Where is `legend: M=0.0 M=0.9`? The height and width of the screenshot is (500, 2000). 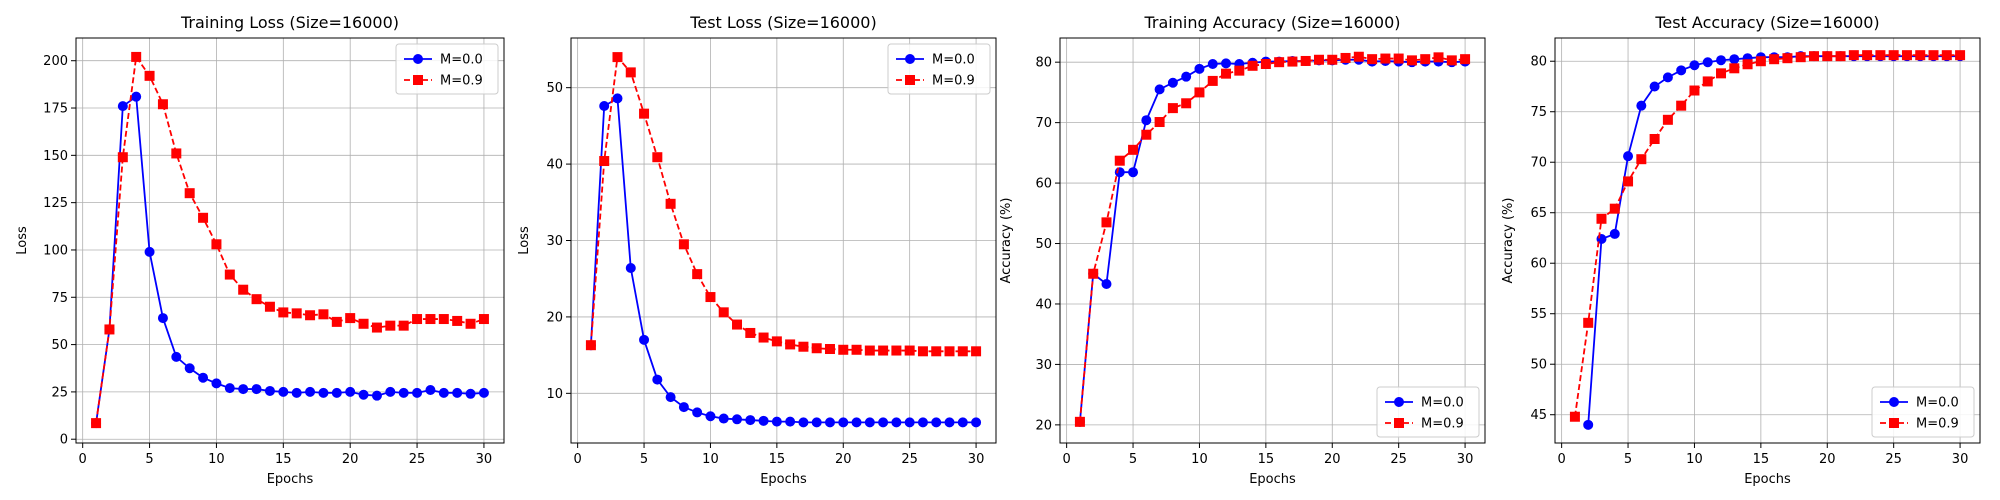
legend: M=0.0 M=0.9 is located at coordinates (1923, 412).